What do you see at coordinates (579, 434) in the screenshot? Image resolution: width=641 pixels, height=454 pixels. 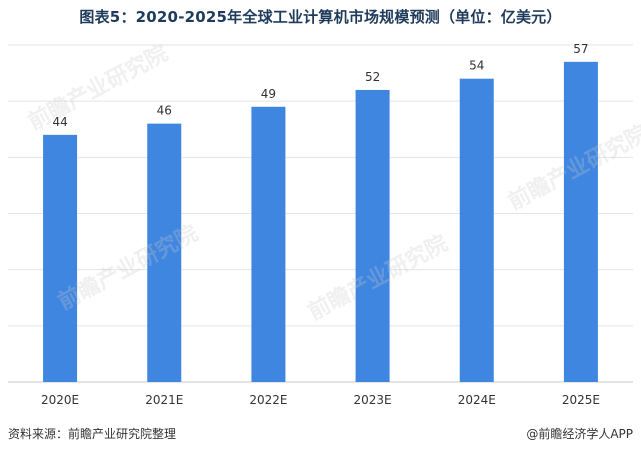 I see `credit-note: @前瞻经济学人APP` at bounding box center [579, 434].